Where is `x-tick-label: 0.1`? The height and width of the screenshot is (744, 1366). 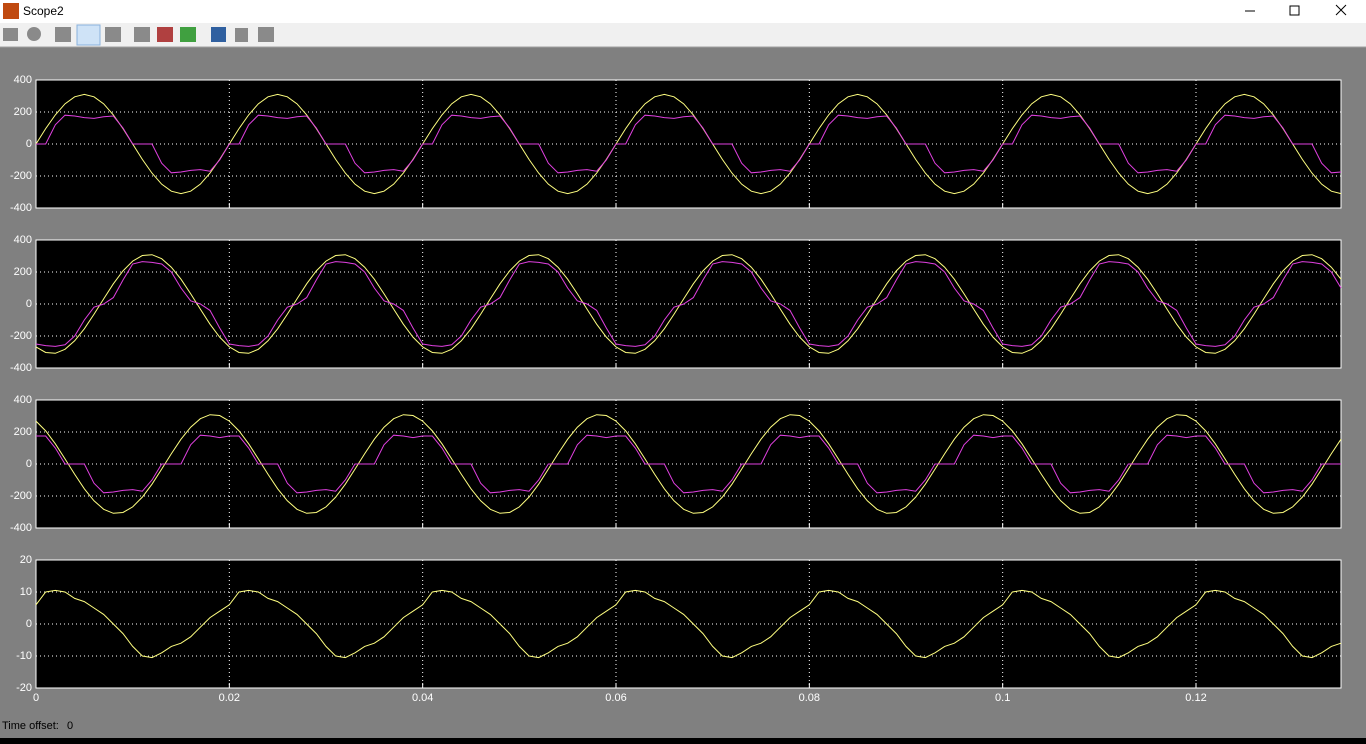 x-tick-label: 0.1 is located at coordinates (1002, 698).